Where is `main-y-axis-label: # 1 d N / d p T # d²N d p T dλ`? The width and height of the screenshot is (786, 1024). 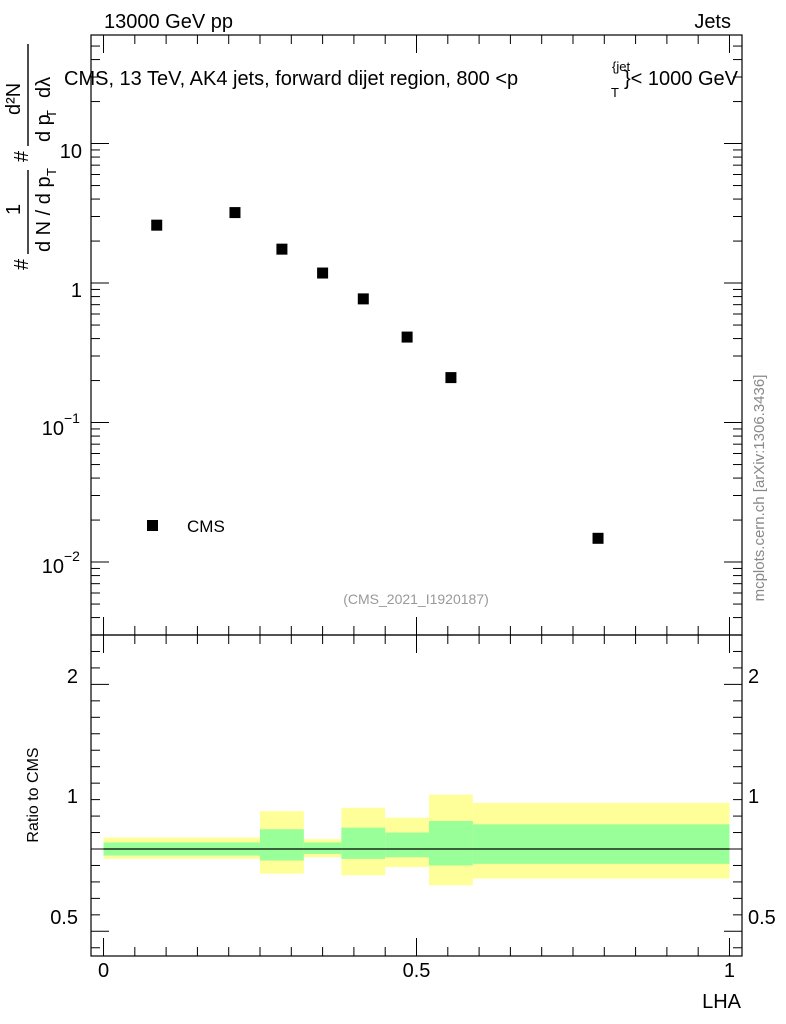
main-y-axis-label: # 1 d N / d p T # d²N d p T dλ is located at coordinates (31, 157).